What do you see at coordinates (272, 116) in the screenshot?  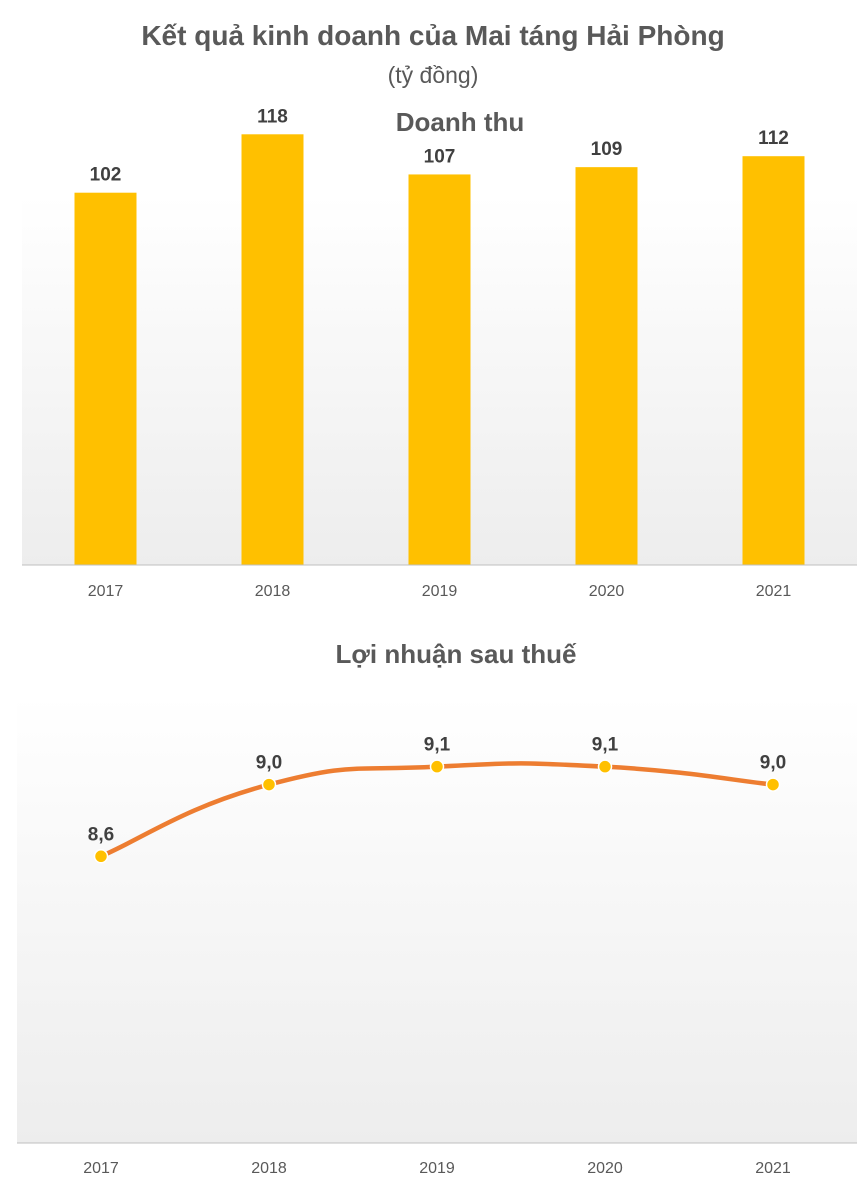 I see `revenue-data-label: 118` at bounding box center [272, 116].